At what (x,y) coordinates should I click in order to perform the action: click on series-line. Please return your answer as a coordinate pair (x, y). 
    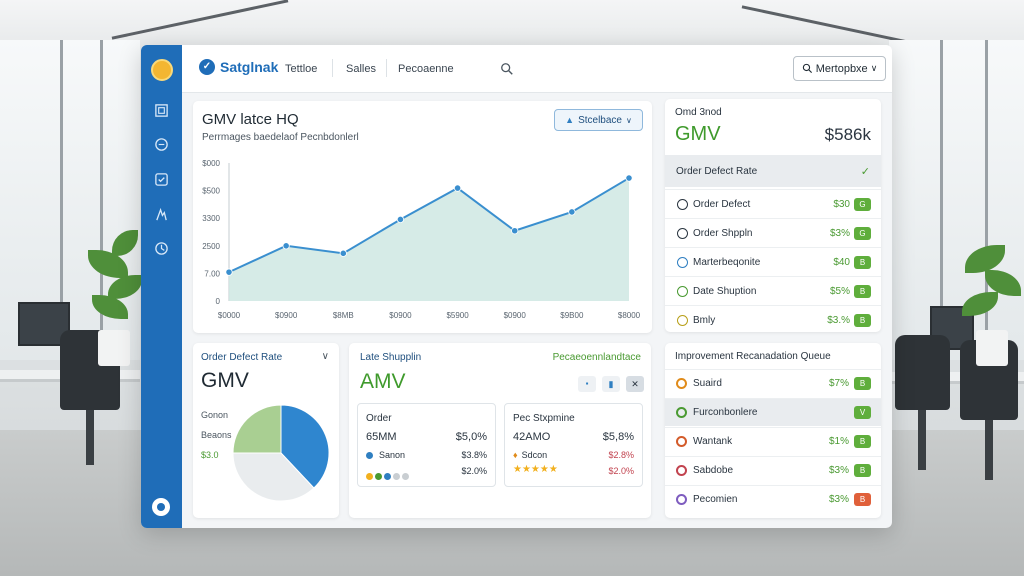
    Looking at the image, I should click on (429, 225).